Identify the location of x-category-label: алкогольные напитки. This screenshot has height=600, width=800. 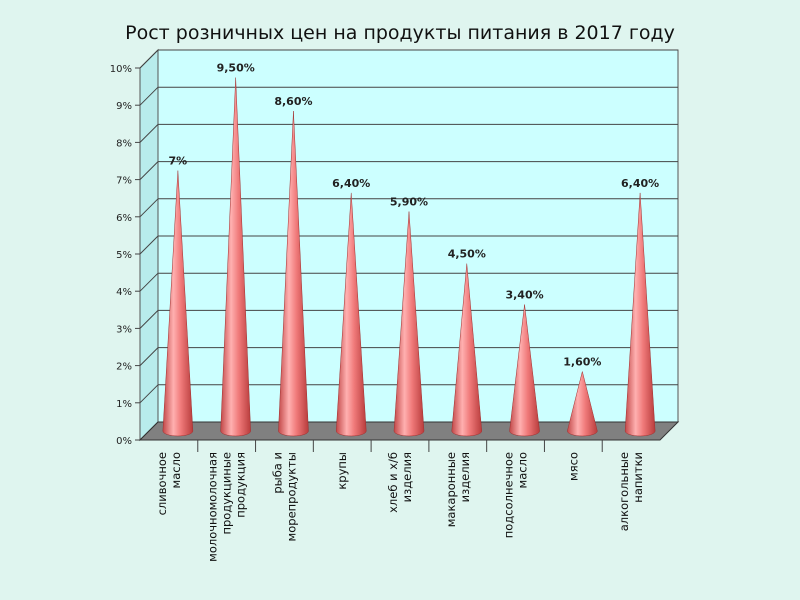
(631, 491).